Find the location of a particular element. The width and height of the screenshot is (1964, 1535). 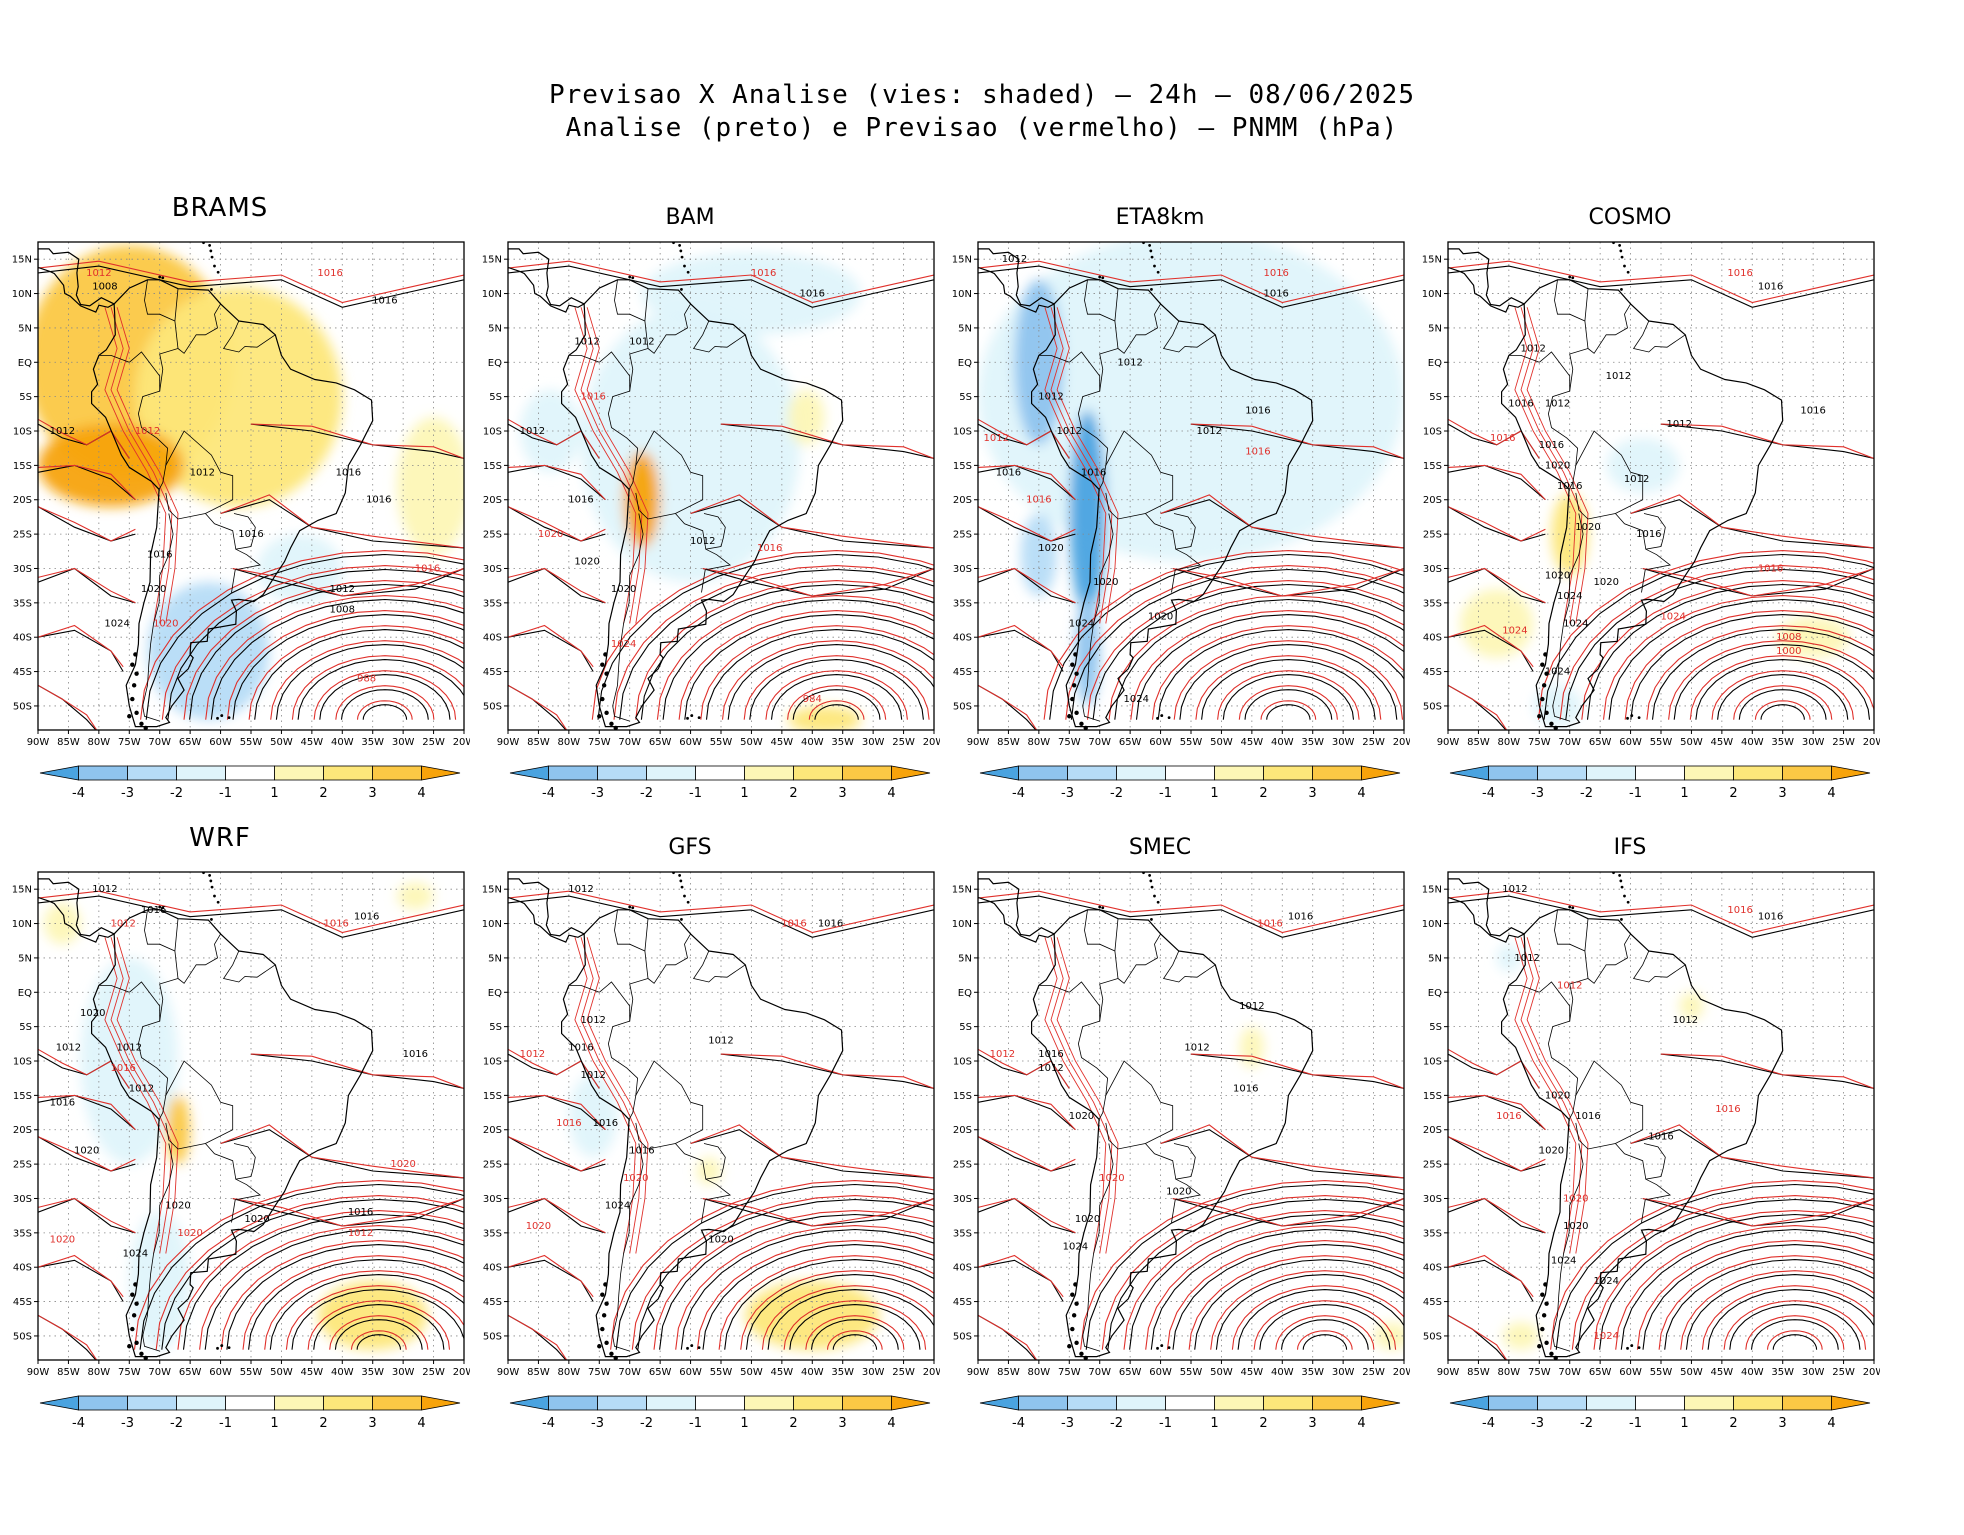

coastline is located at coordinates (1146, 1118).